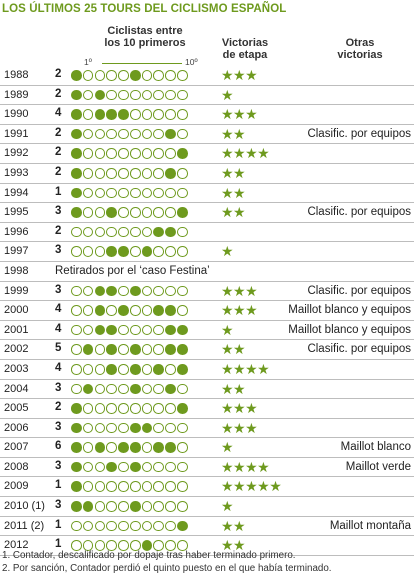  I want to click on table-row: 1999 3 ★★★ Clasific. por equipos, so click(207, 292).